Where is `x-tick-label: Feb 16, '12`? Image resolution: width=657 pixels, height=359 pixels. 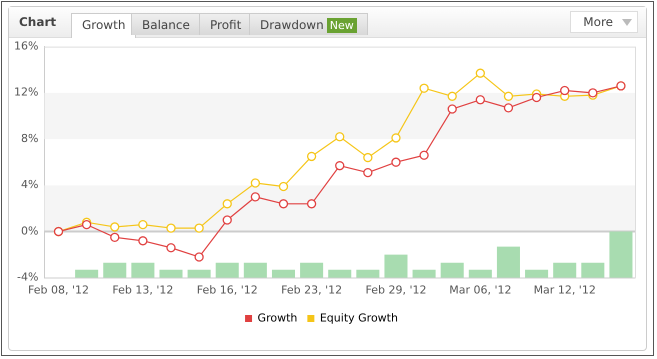 x-tick-label: Feb 16, '12 is located at coordinates (227, 289).